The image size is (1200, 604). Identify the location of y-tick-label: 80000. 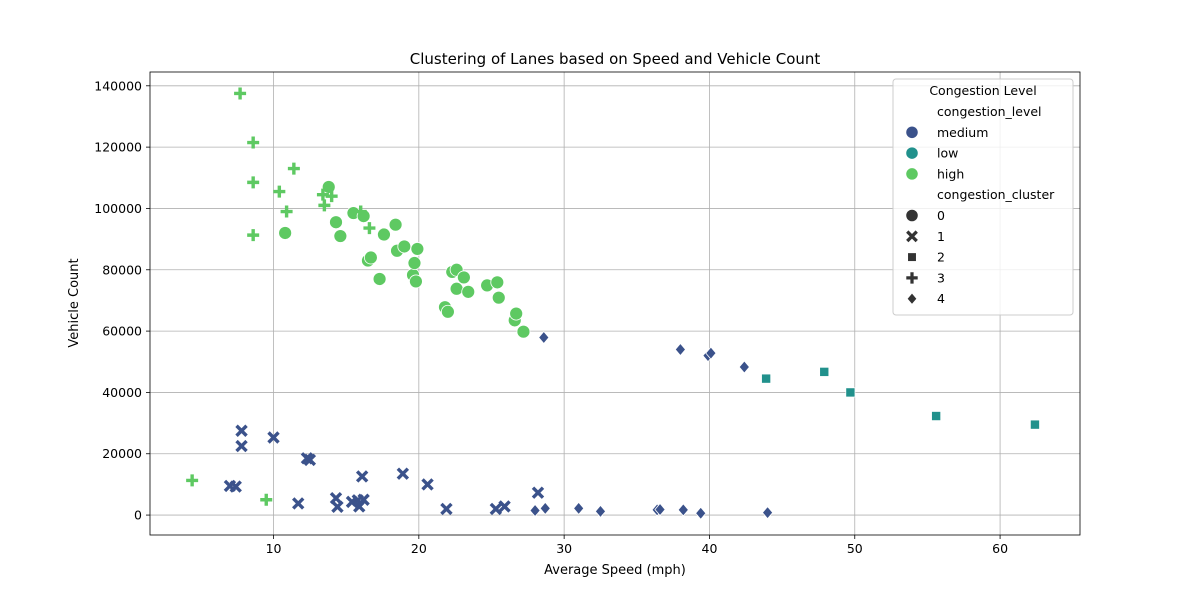
(122, 269).